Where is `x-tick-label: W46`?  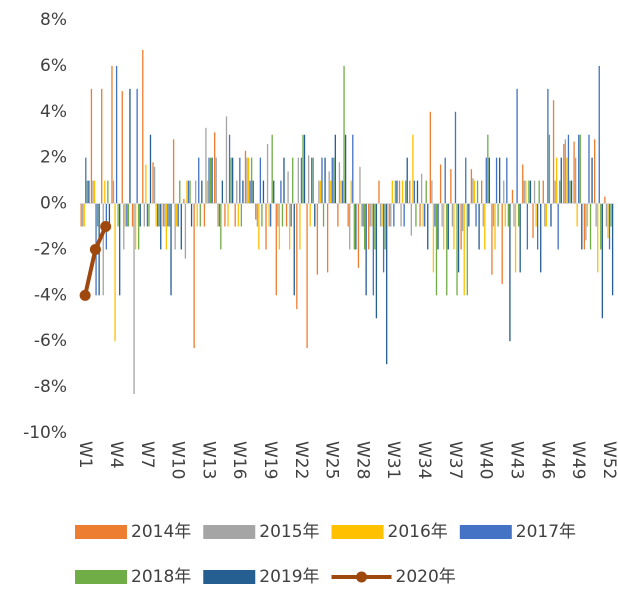
x-tick-label: W46 is located at coordinates (547, 460).